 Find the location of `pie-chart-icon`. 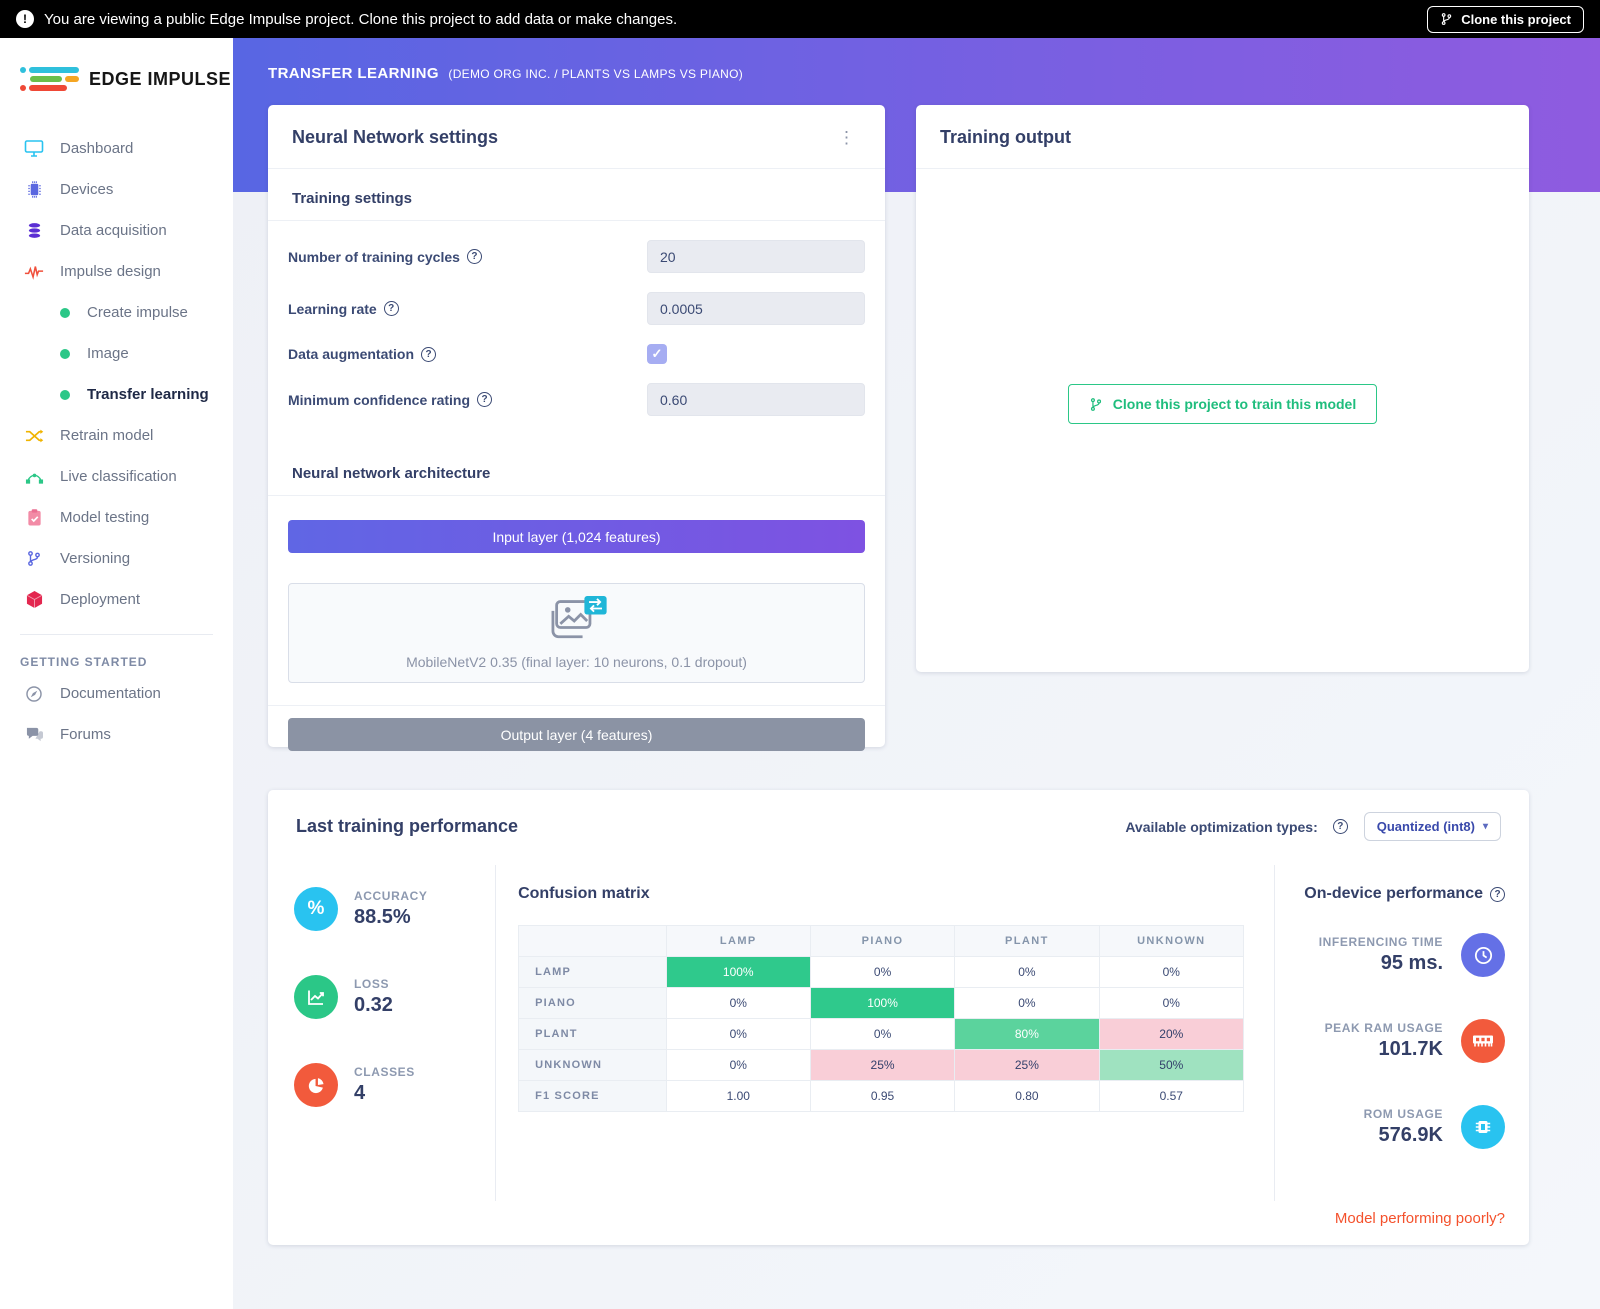

pie-chart-icon is located at coordinates (316, 1085).